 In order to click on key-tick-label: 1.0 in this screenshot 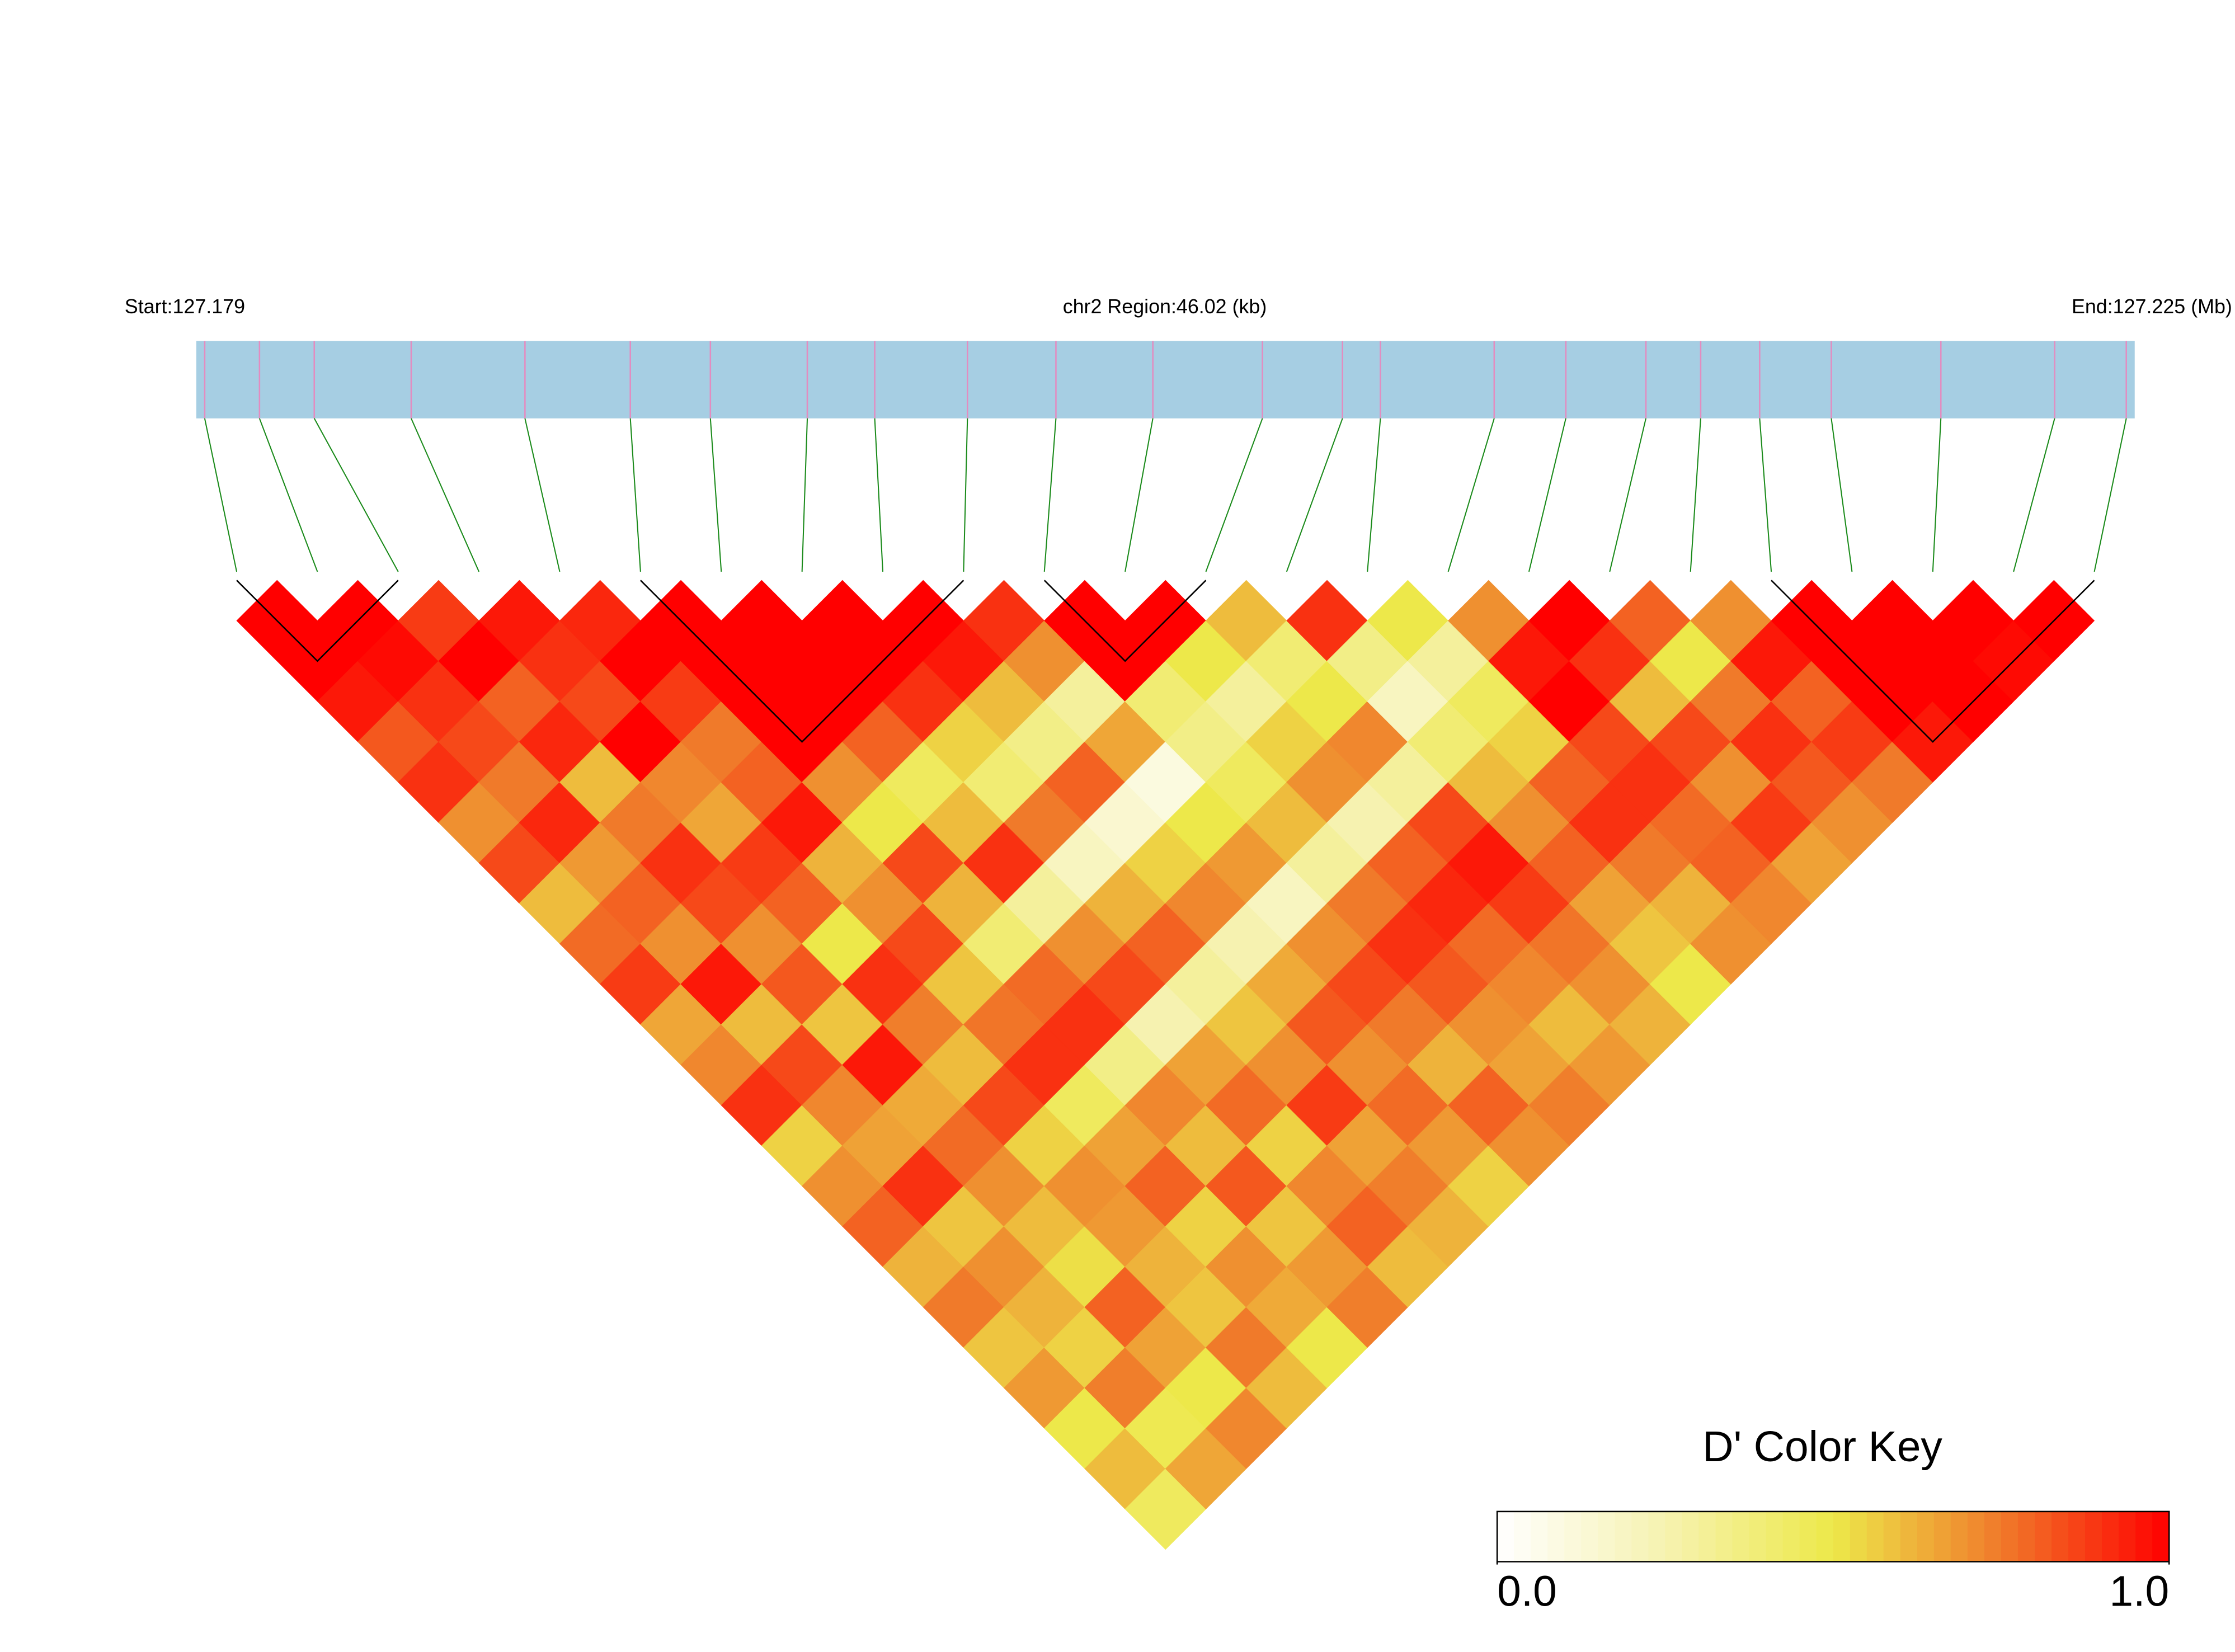, I will do `click(2139, 1592)`.